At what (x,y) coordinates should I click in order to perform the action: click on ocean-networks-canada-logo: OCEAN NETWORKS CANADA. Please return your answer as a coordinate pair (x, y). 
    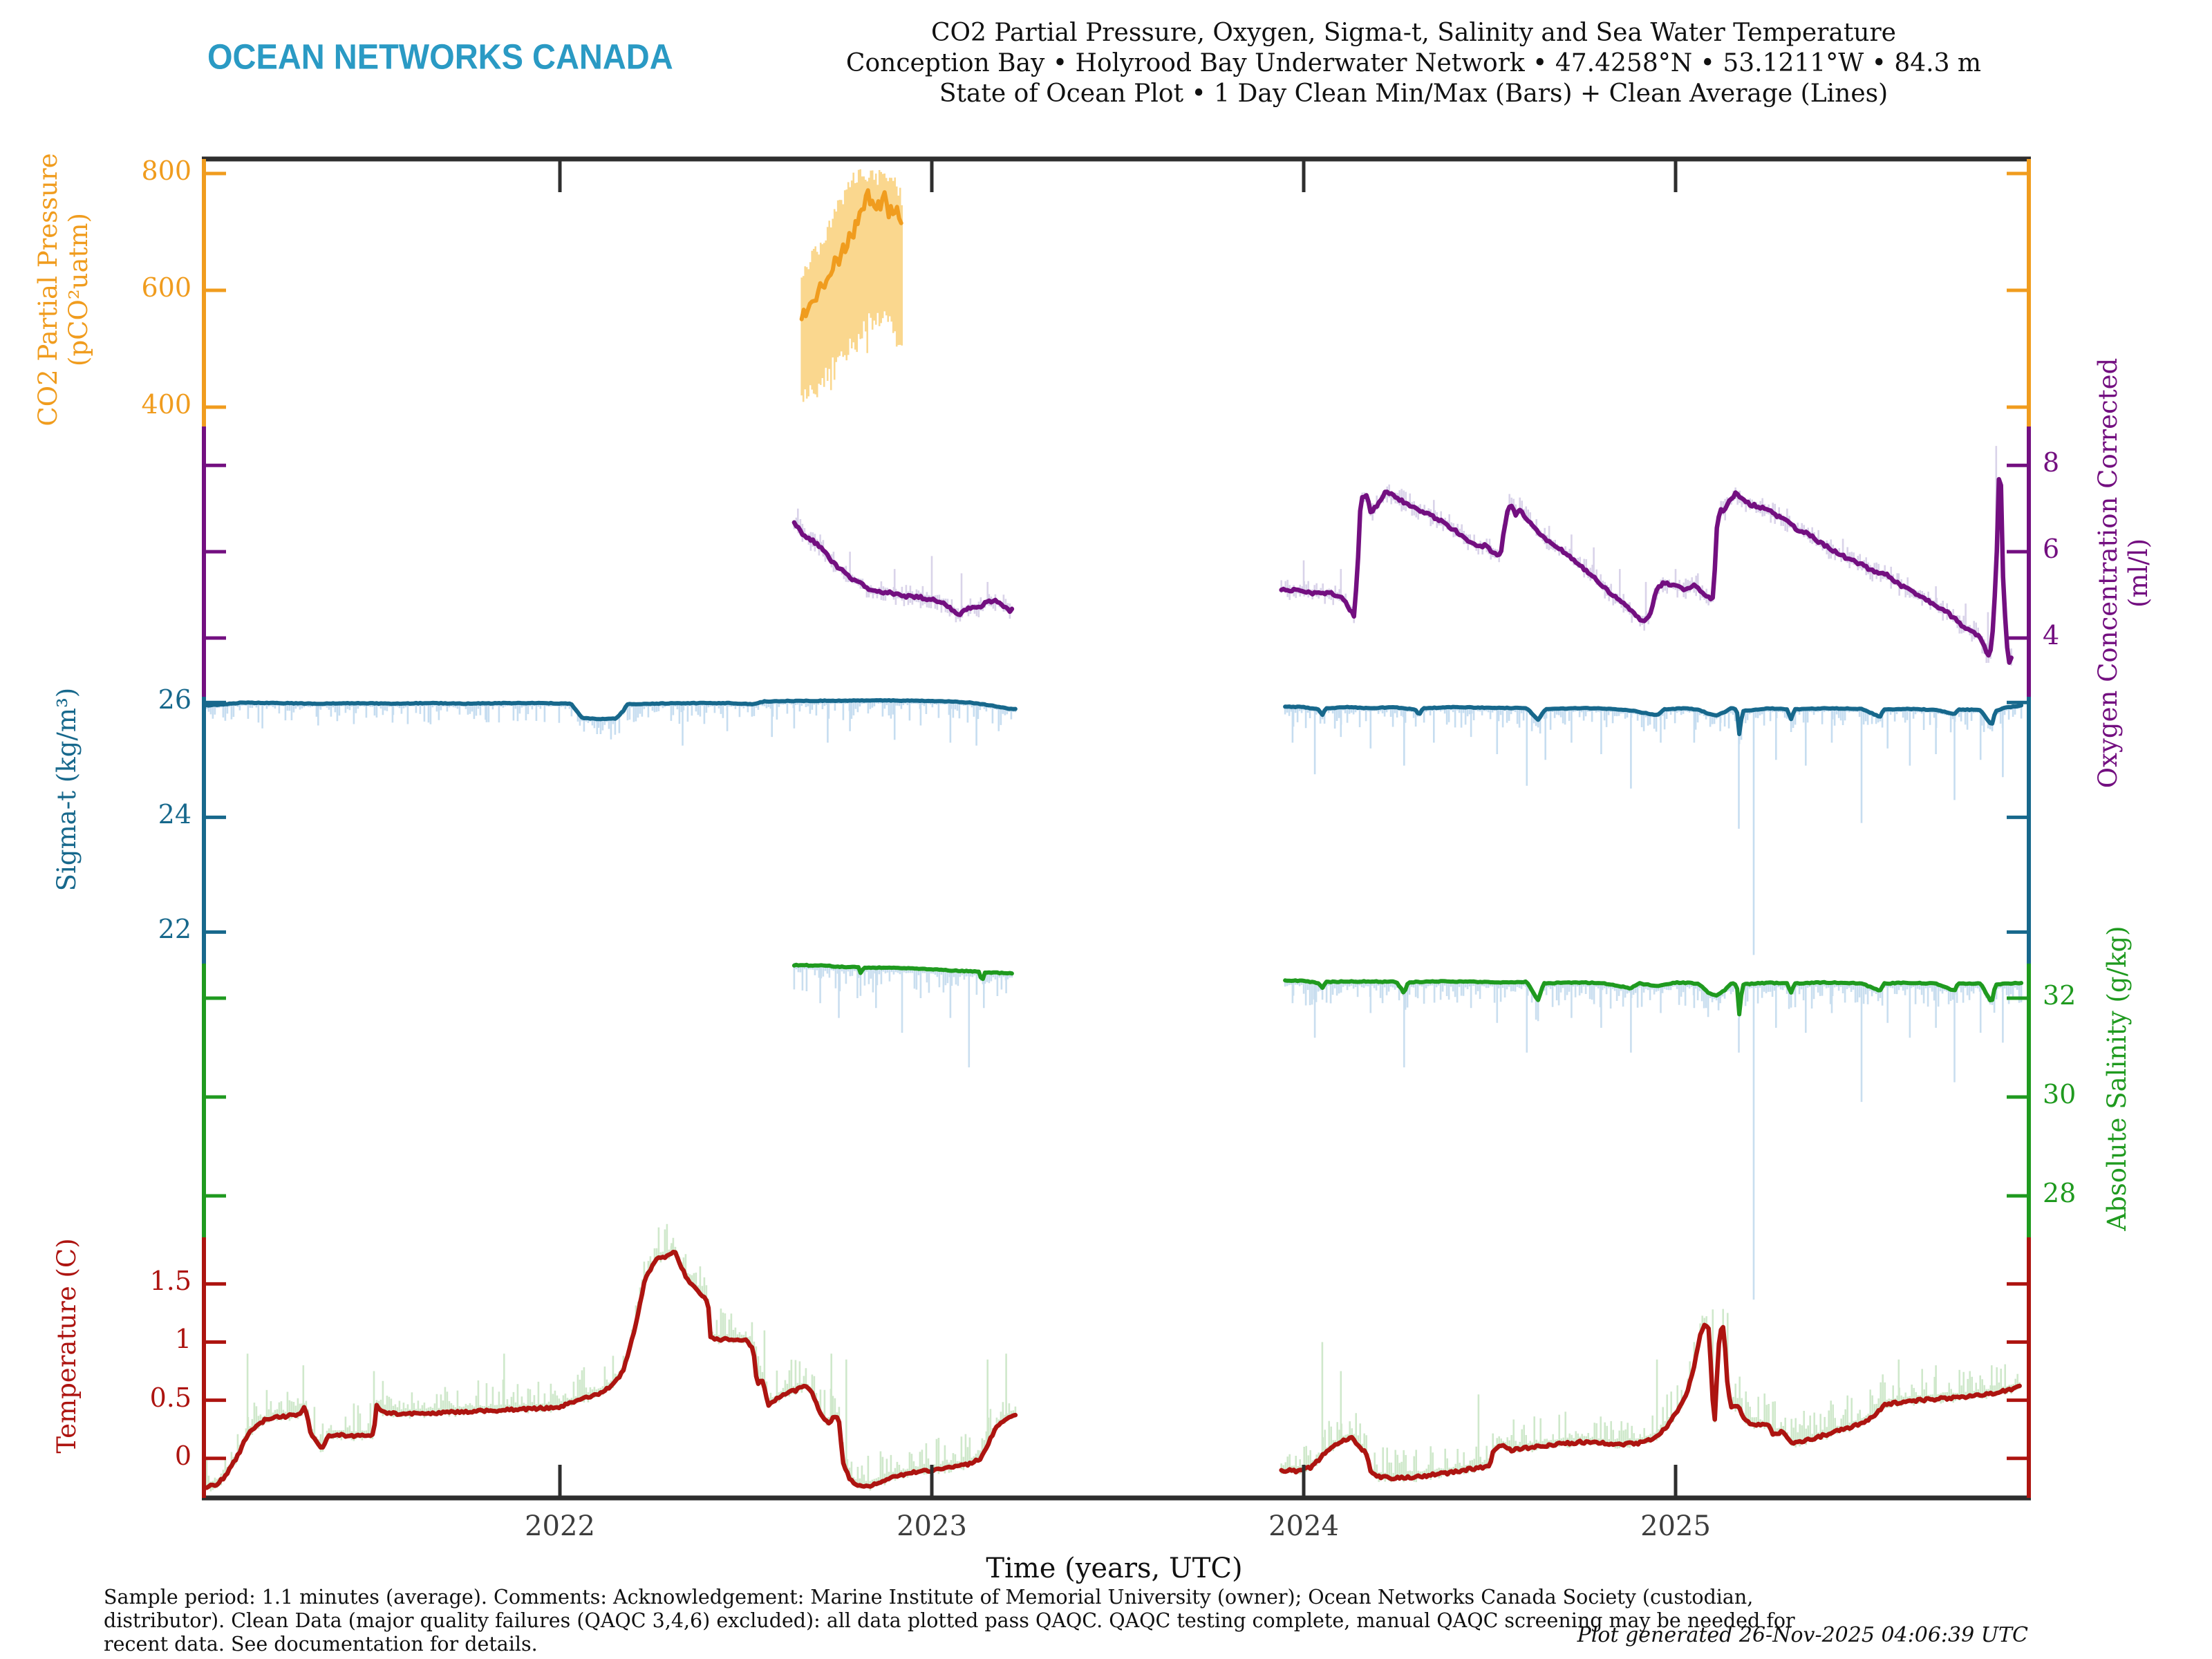
    Looking at the image, I should click on (440, 57).